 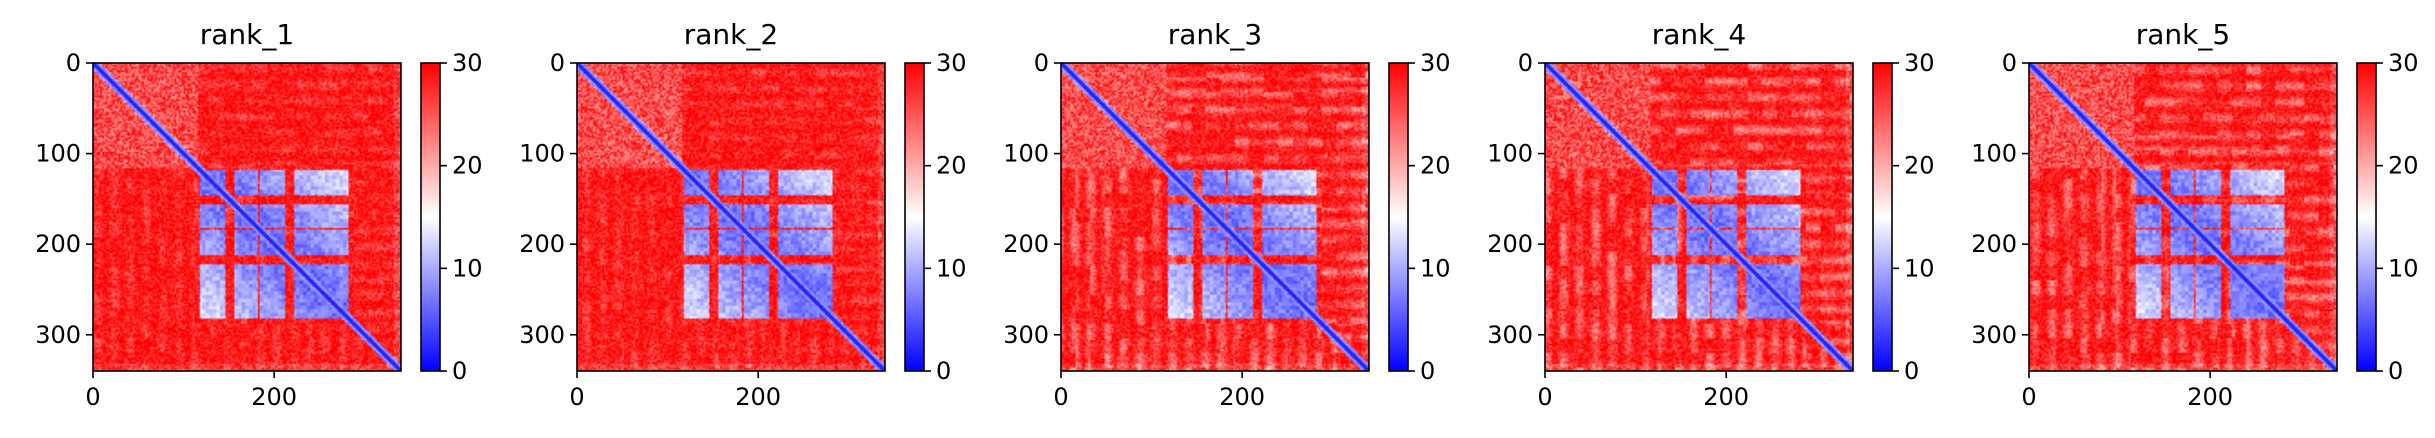 What do you see at coordinates (1699, 34) in the screenshot?
I see `panel-title: rank_4` at bounding box center [1699, 34].